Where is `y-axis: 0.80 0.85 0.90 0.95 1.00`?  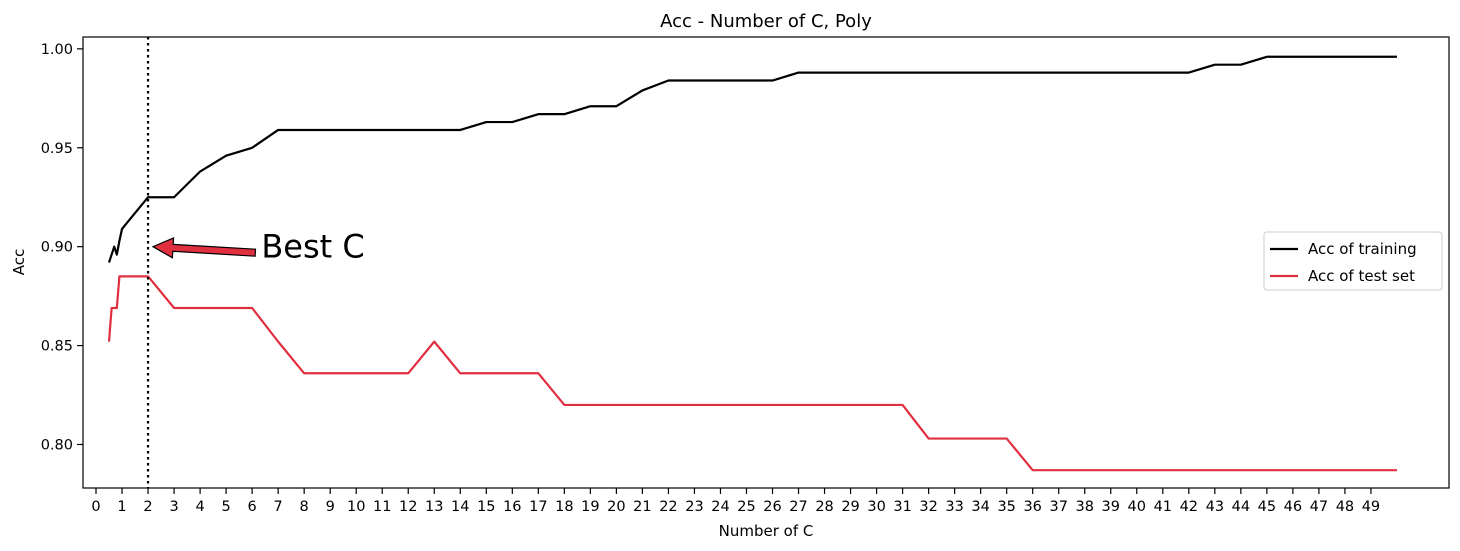 y-axis: 0.80 0.85 0.90 0.95 1.00 is located at coordinates (62, 247).